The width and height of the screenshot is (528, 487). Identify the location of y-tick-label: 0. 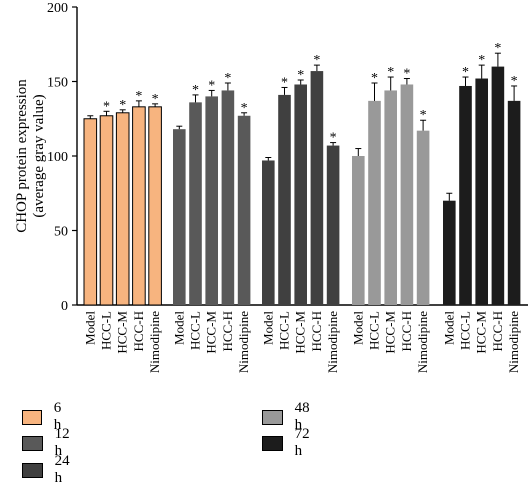
(64, 306).